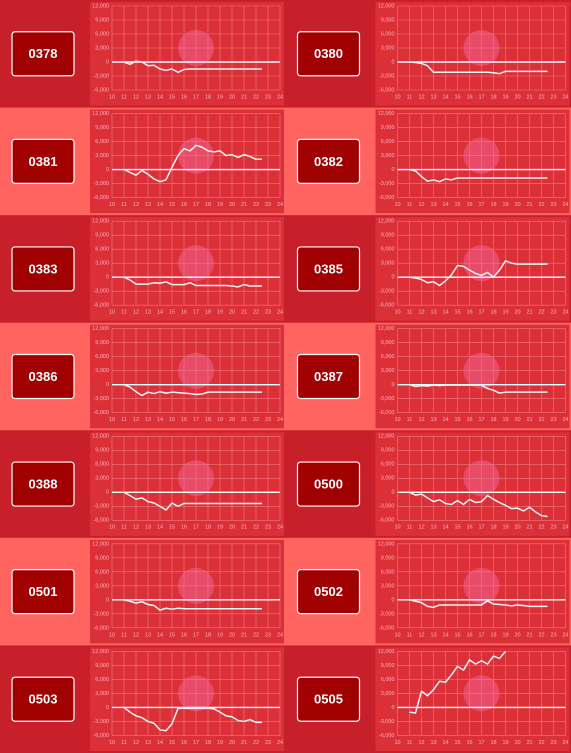 This screenshot has height=753, width=571. I want to click on x-tick-label: 24, so click(280, 420).